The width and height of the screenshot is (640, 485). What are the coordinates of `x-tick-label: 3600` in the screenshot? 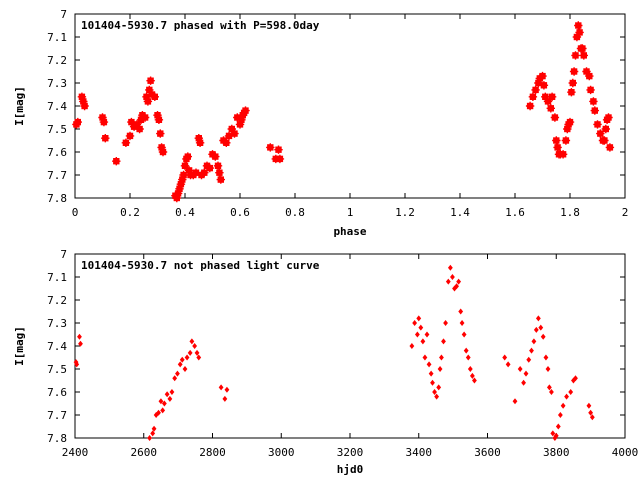 It's located at (487, 452).